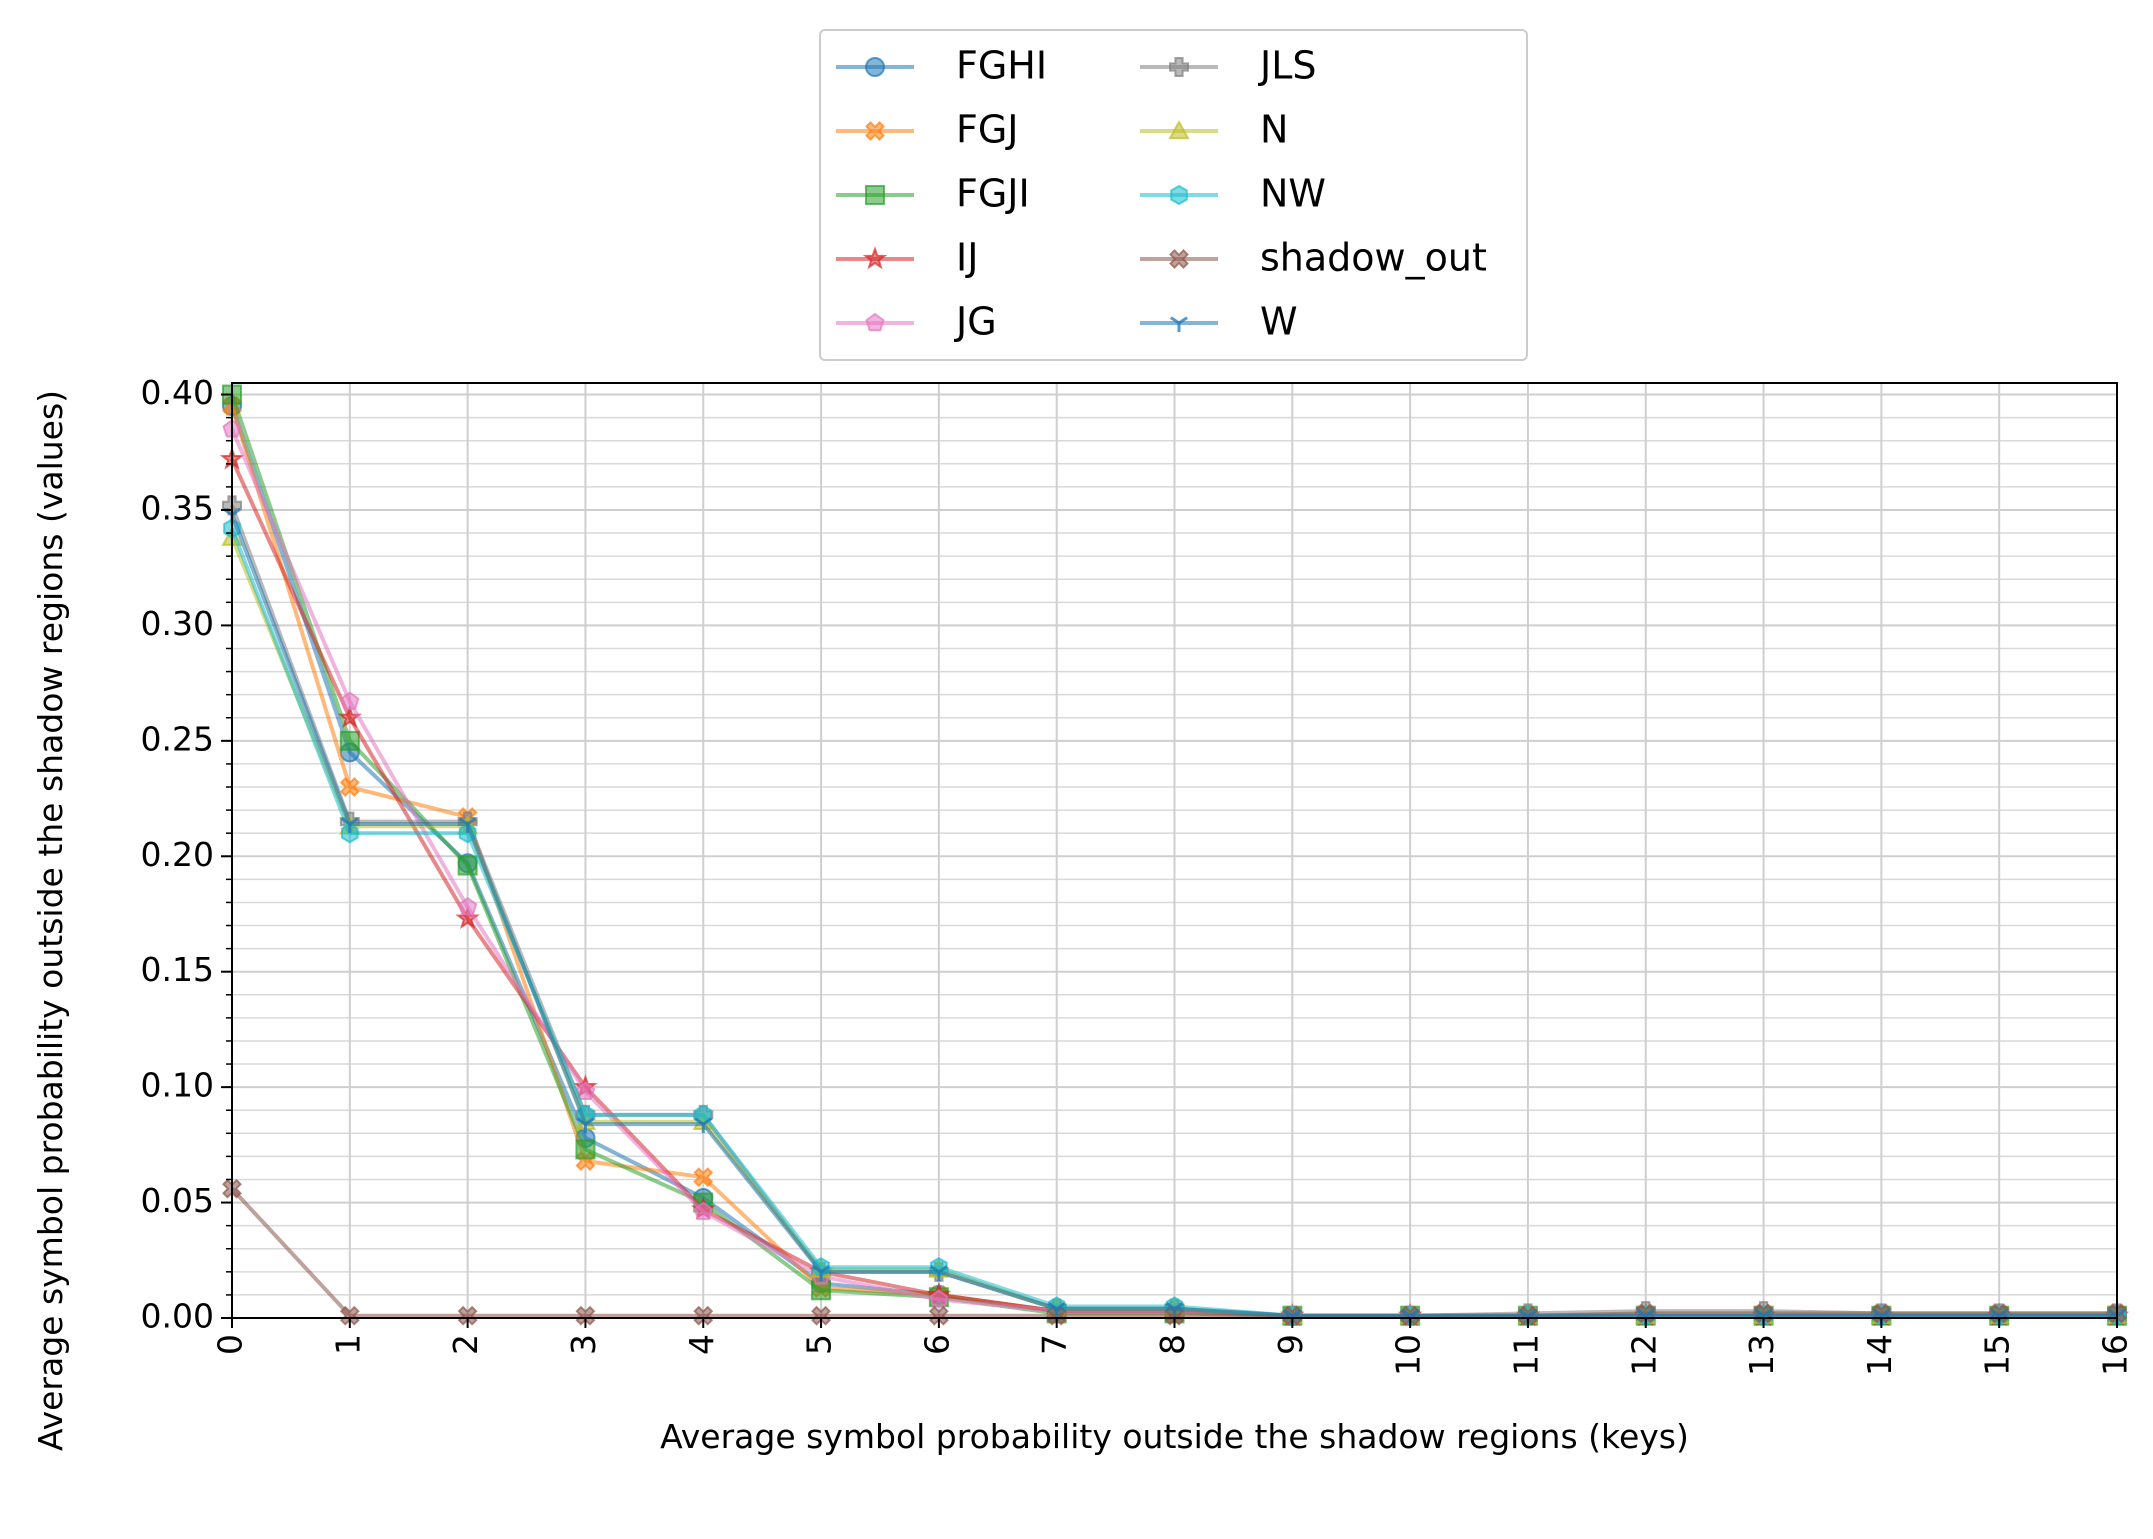  I want to click on x-tick-label: 0, so click(230, 1344).